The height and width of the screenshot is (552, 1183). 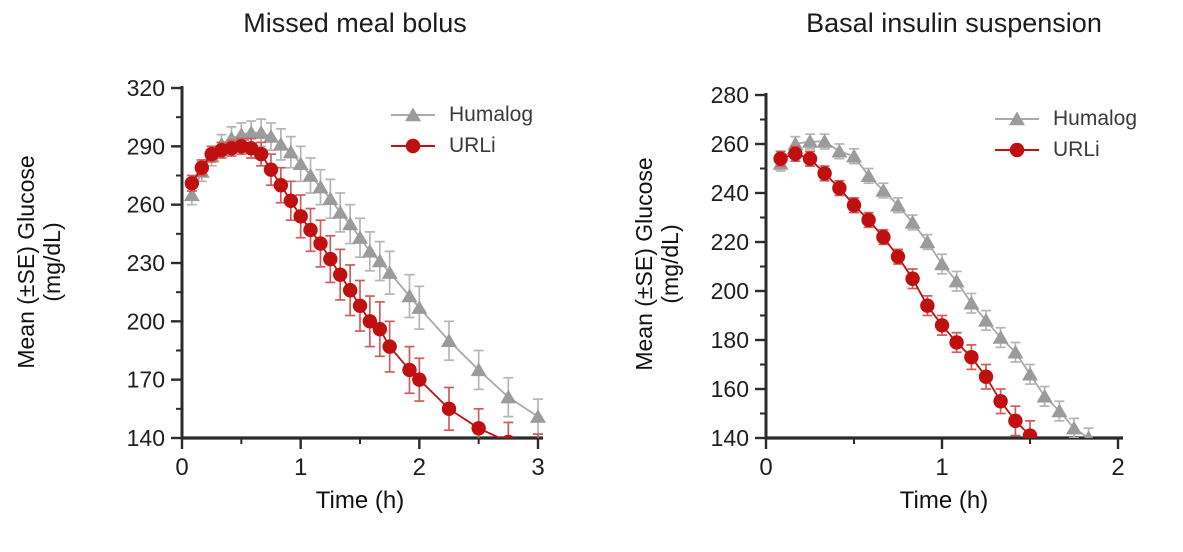 I want to click on markers-urli, so click(x=905, y=292).